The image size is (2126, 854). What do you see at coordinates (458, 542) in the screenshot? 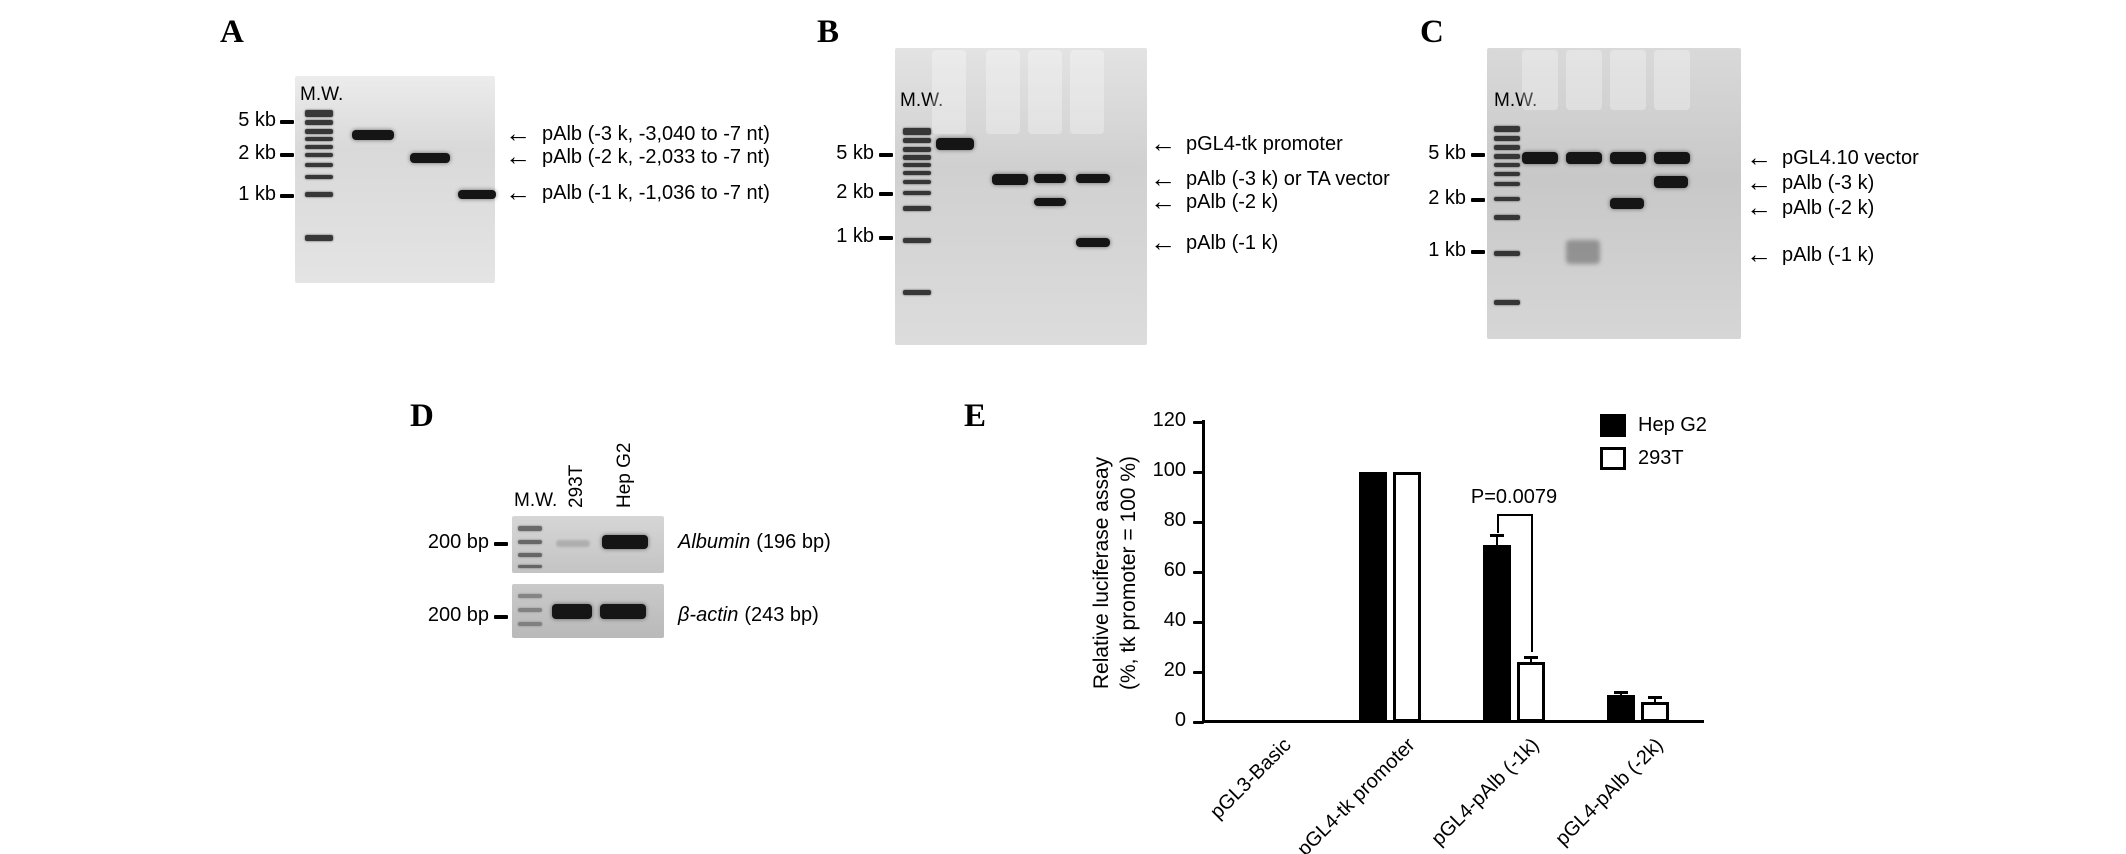
I see `size-marker-label-albumin: 200 bp` at bounding box center [458, 542].